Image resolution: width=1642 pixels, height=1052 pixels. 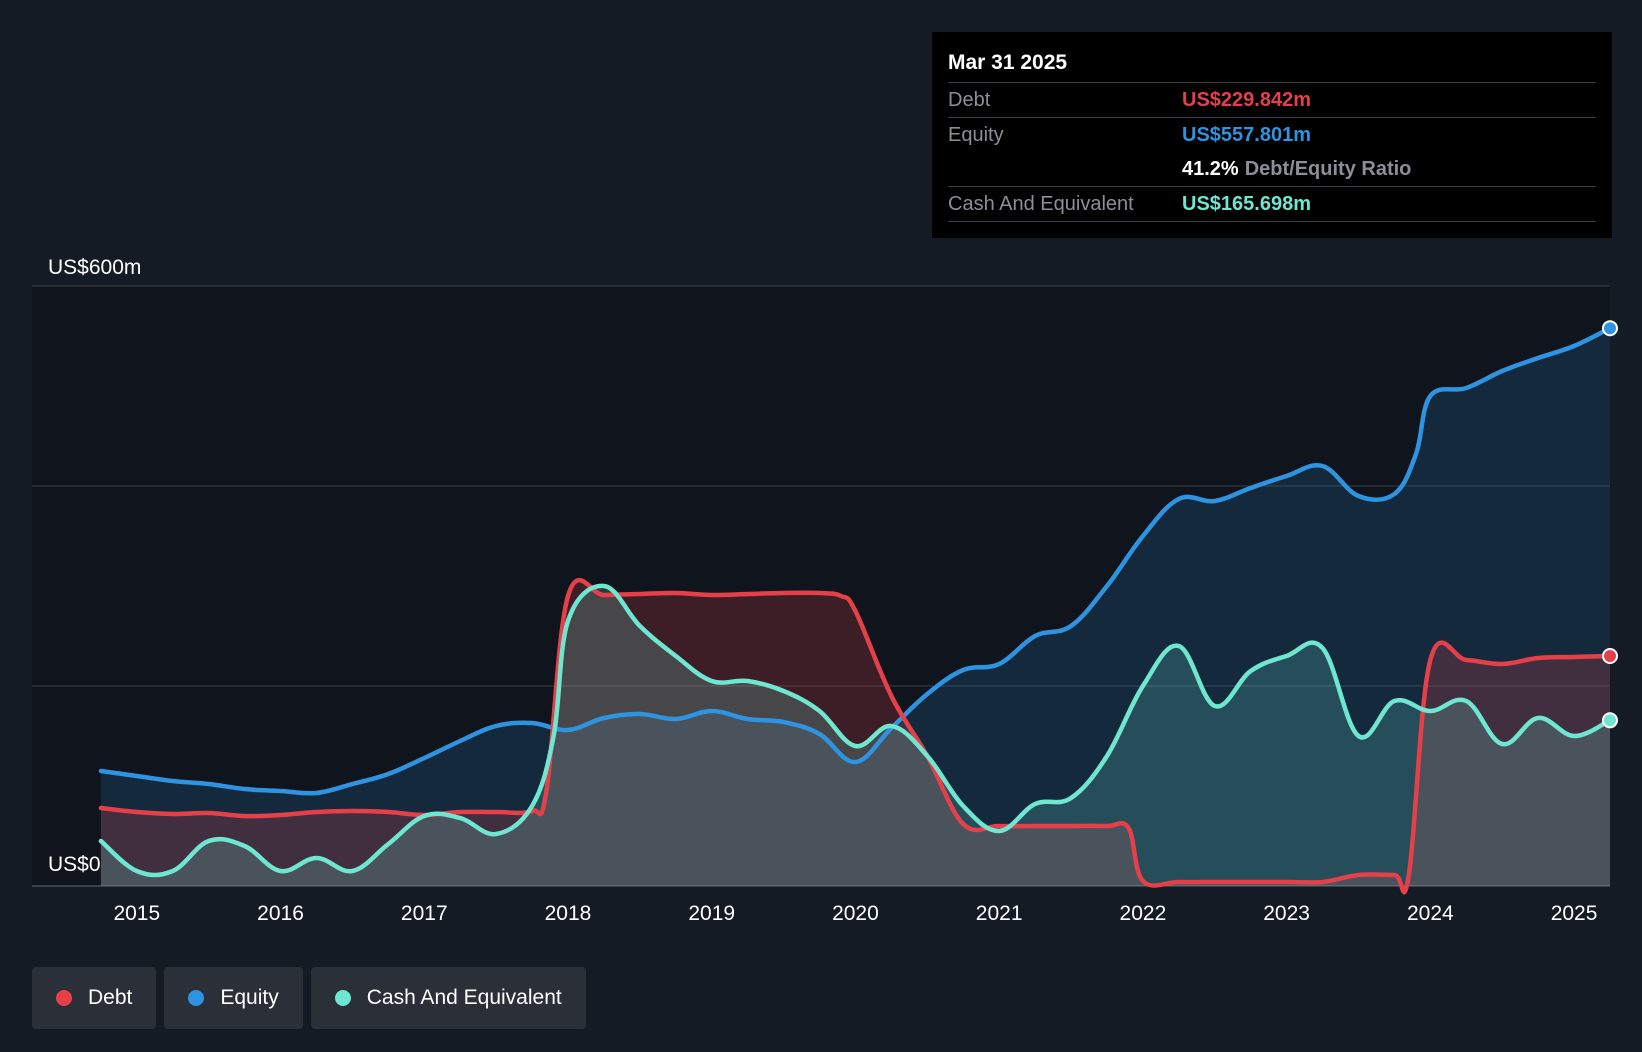 What do you see at coordinates (424, 913) in the screenshot?
I see `x-tick-label-2017: 2017` at bounding box center [424, 913].